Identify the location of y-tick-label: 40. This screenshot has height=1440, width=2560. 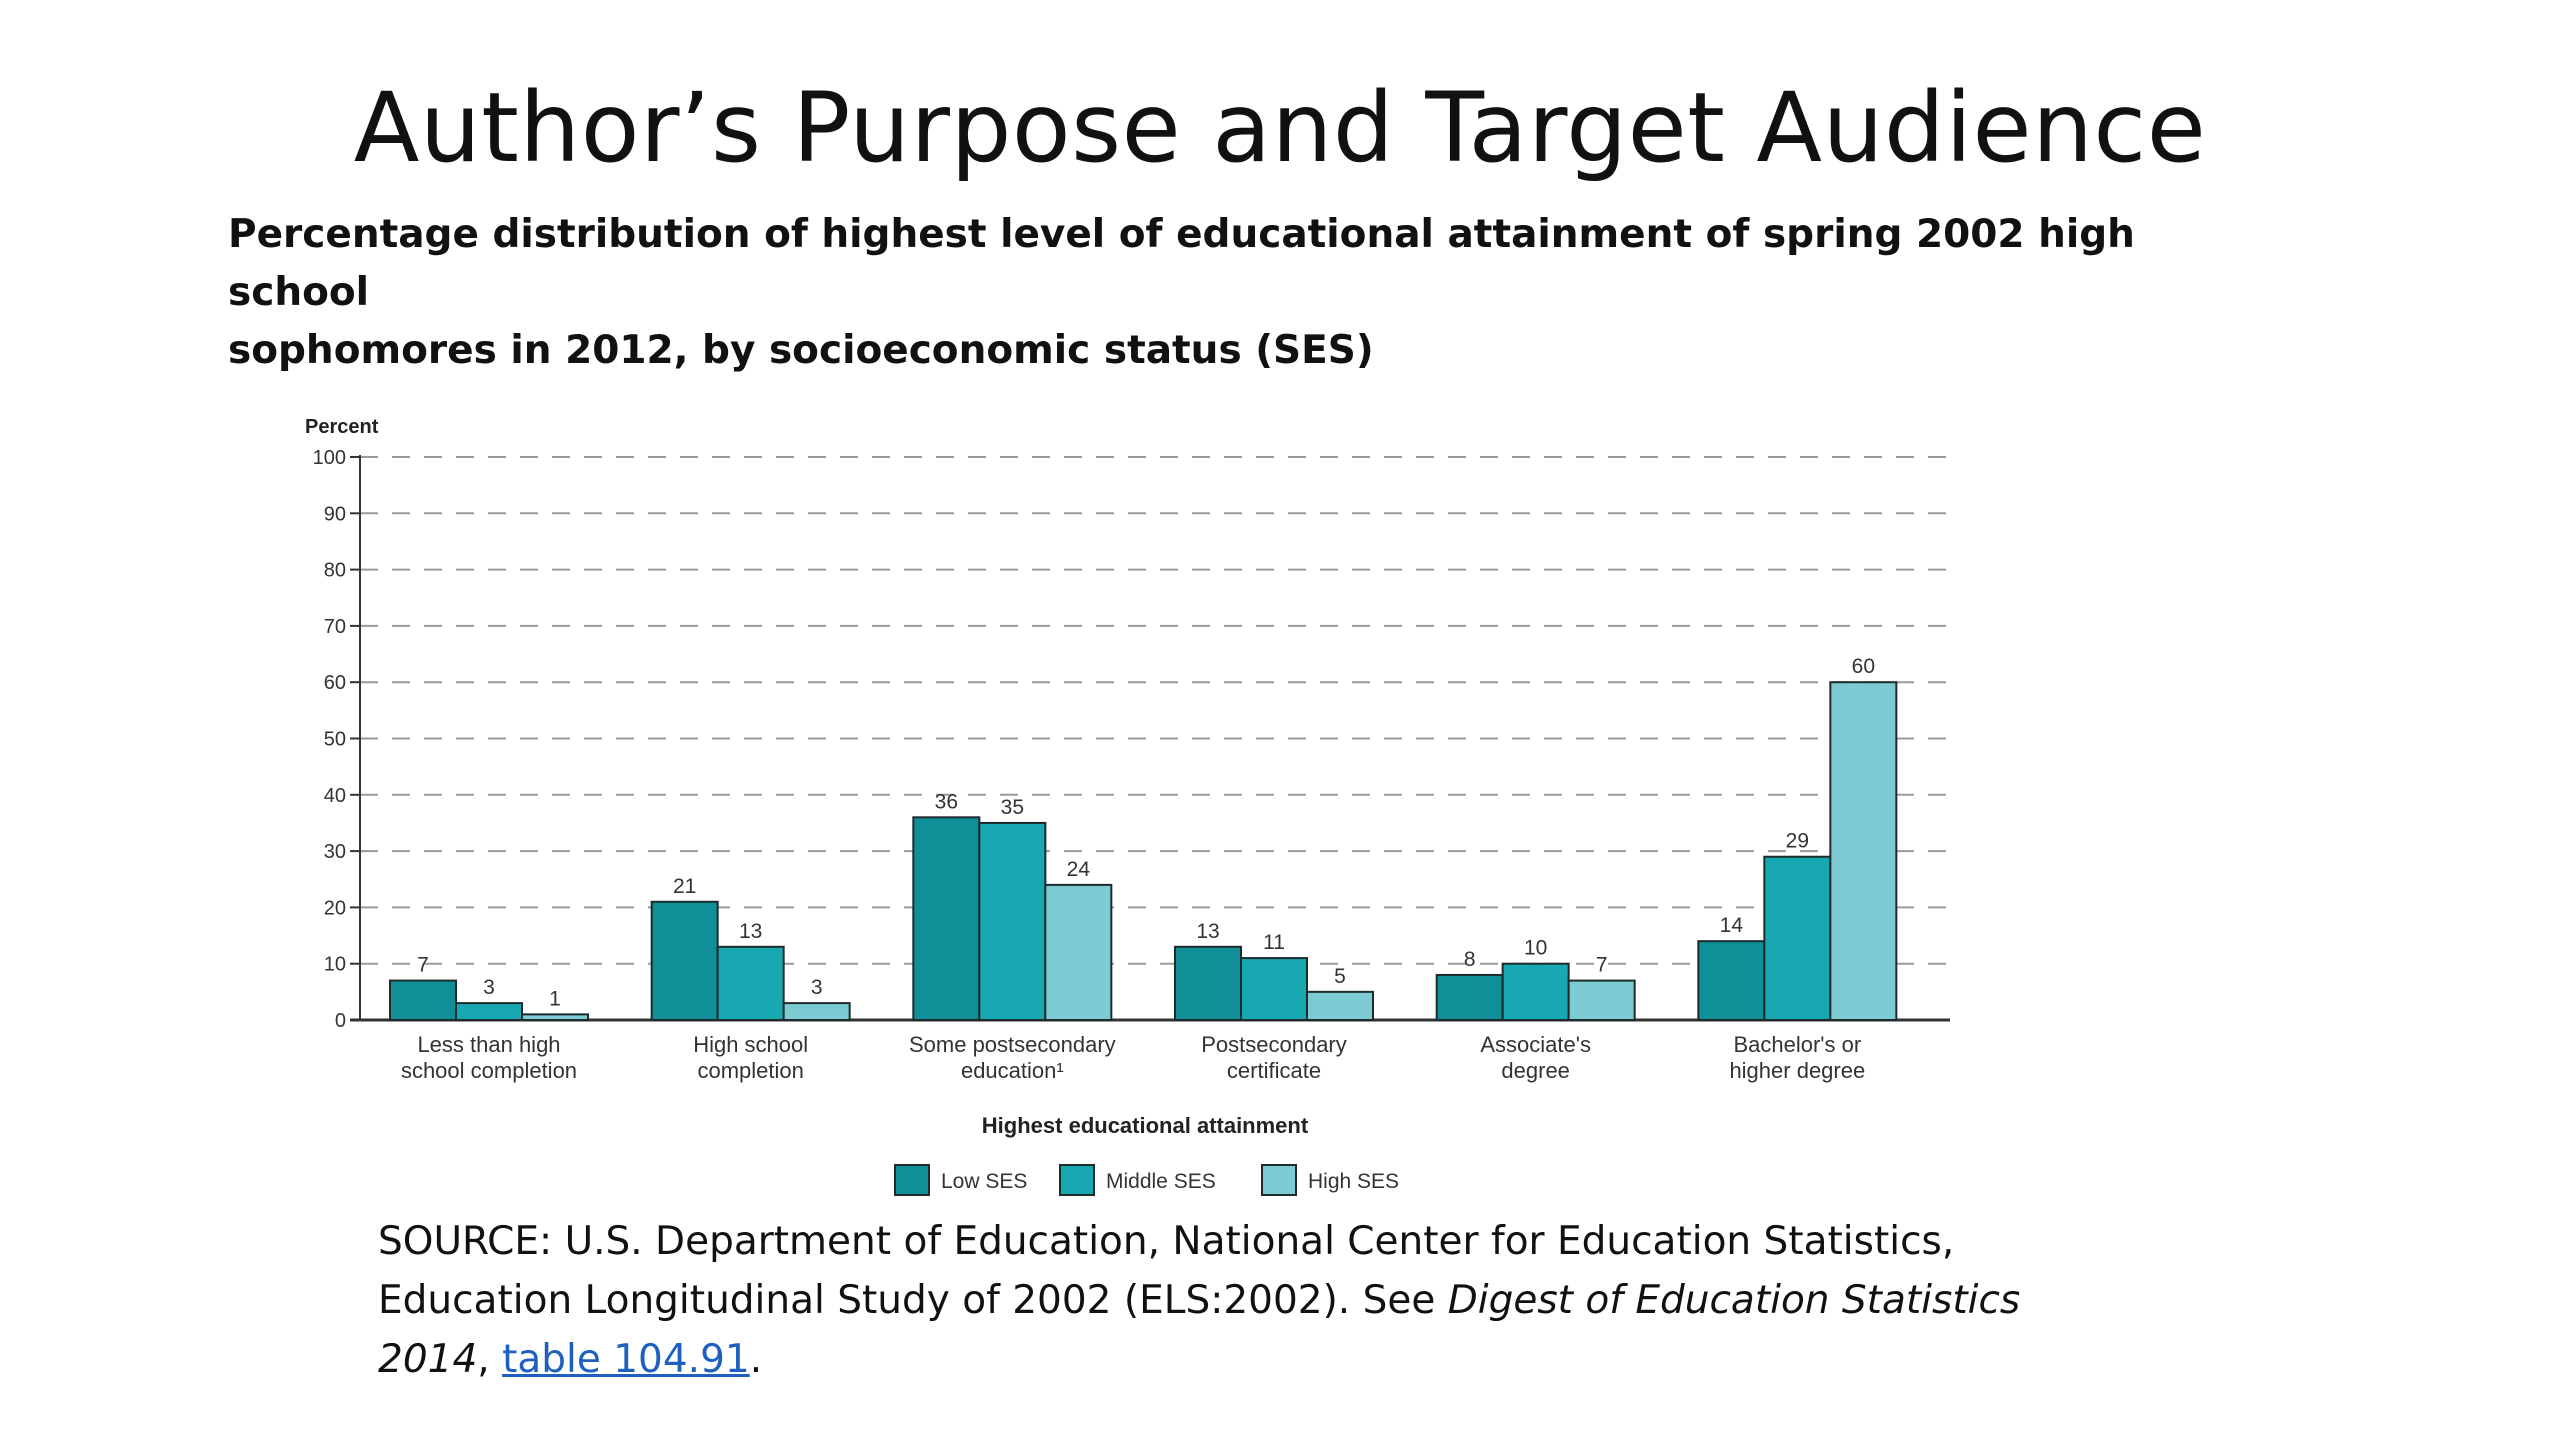
(335, 796).